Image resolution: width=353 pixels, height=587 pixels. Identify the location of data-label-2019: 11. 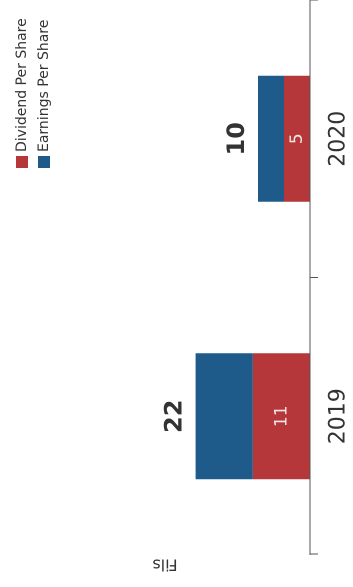
(281, 416).